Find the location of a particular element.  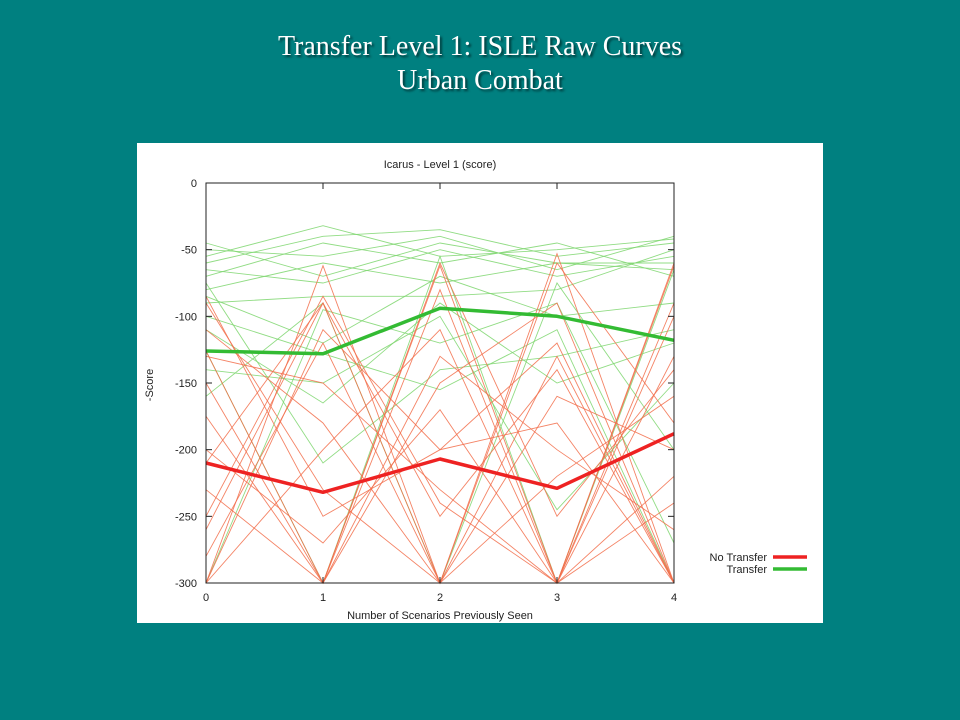

y-tick-label: -50 is located at coordinates (189, 251).